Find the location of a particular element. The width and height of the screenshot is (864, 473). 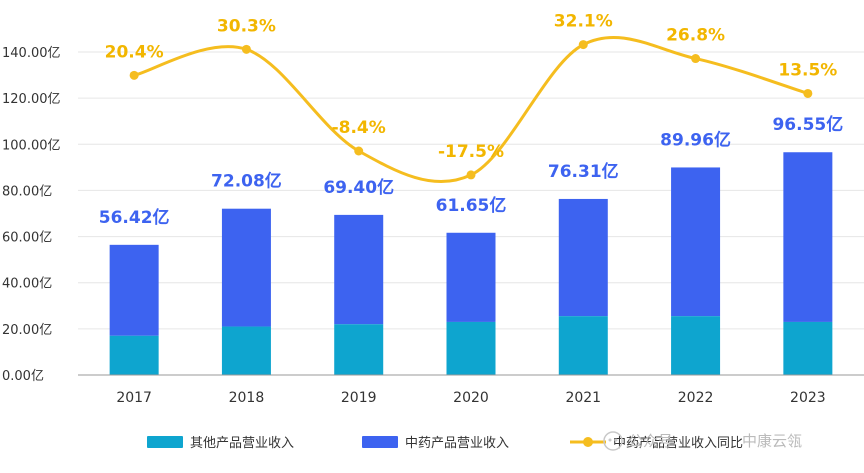

watermark-name: 中康云瓴 is located at coordinates (772, 441).